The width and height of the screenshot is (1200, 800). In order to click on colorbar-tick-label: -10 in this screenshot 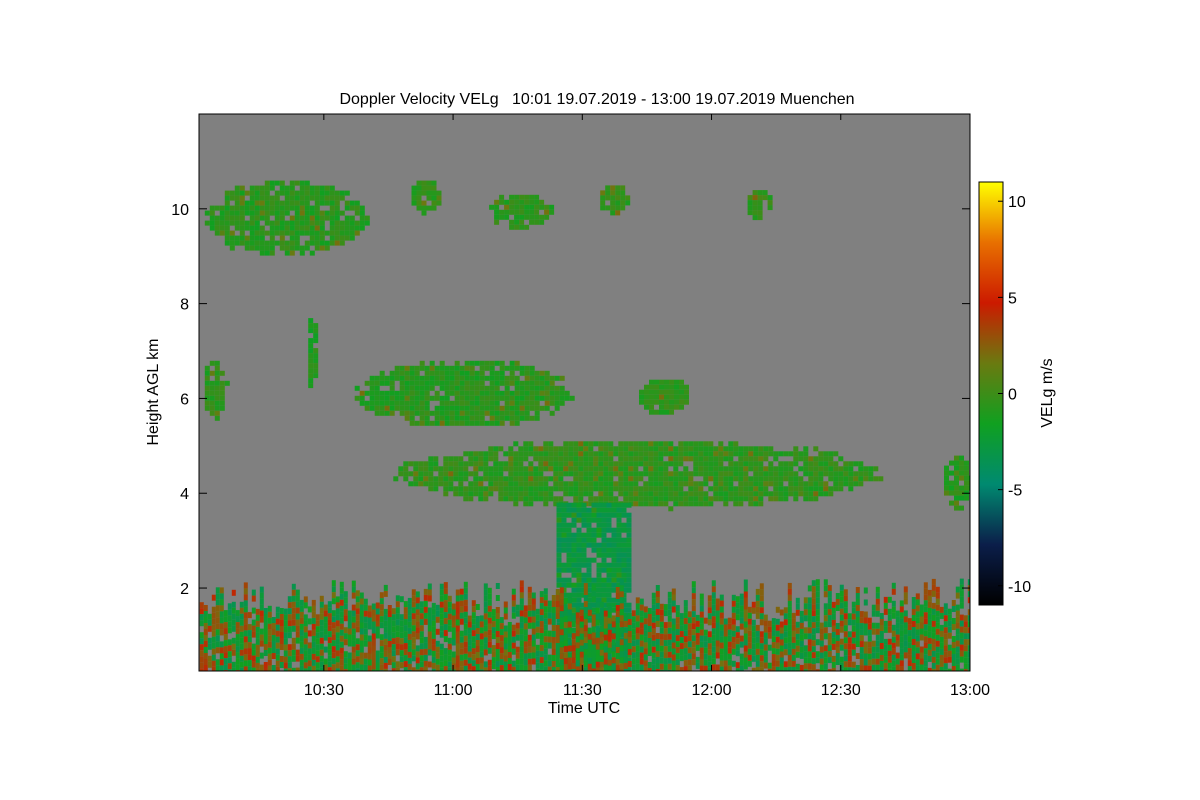, I will do `click(1019, 587)`.